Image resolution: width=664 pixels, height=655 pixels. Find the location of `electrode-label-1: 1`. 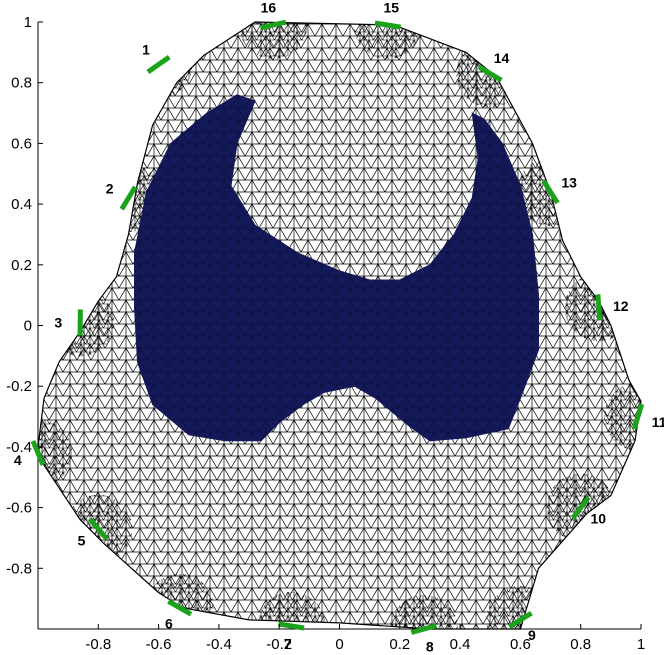

electrode-label-1: 1 is located at coordinates (146, 50).